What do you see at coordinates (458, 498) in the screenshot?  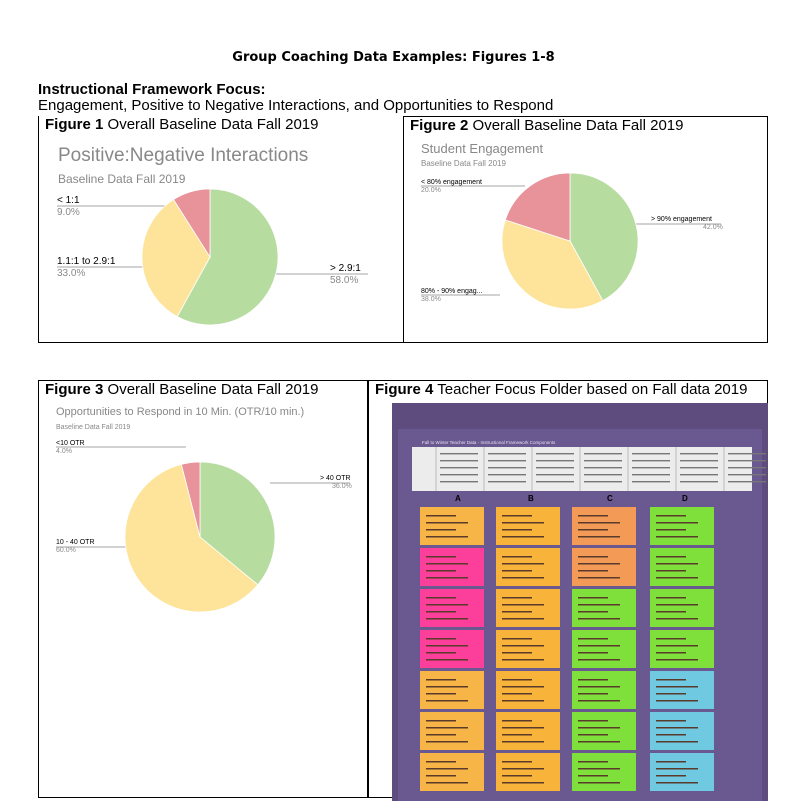 I see `folder-column-a: A` at bounding box center [458, 498].